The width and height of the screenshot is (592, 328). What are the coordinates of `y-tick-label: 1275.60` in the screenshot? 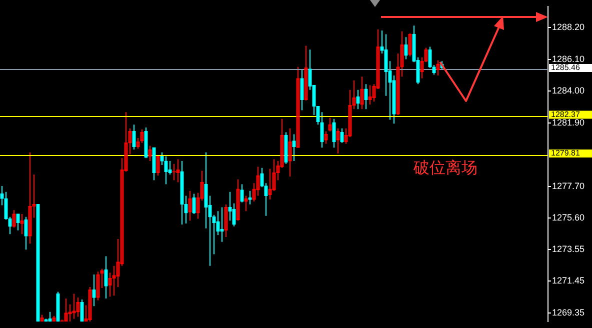 It's located at (568, 217).